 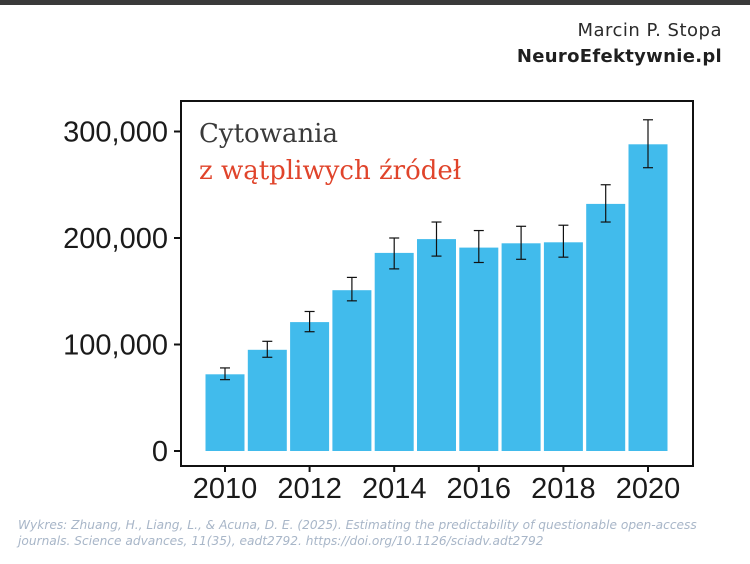 What do you see at coordinates (310, 386) in the screenshot?
I see `bar-2012` at bounding box center [310, 386].